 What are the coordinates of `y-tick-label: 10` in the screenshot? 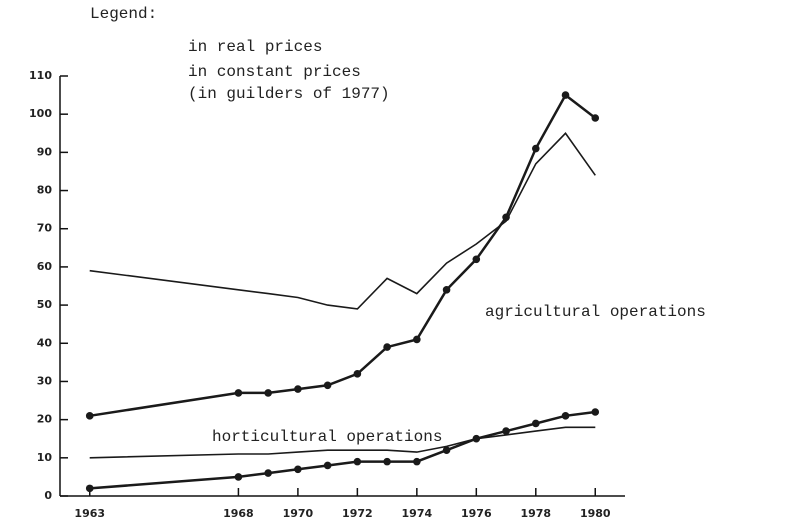 It's located at (45, 457).